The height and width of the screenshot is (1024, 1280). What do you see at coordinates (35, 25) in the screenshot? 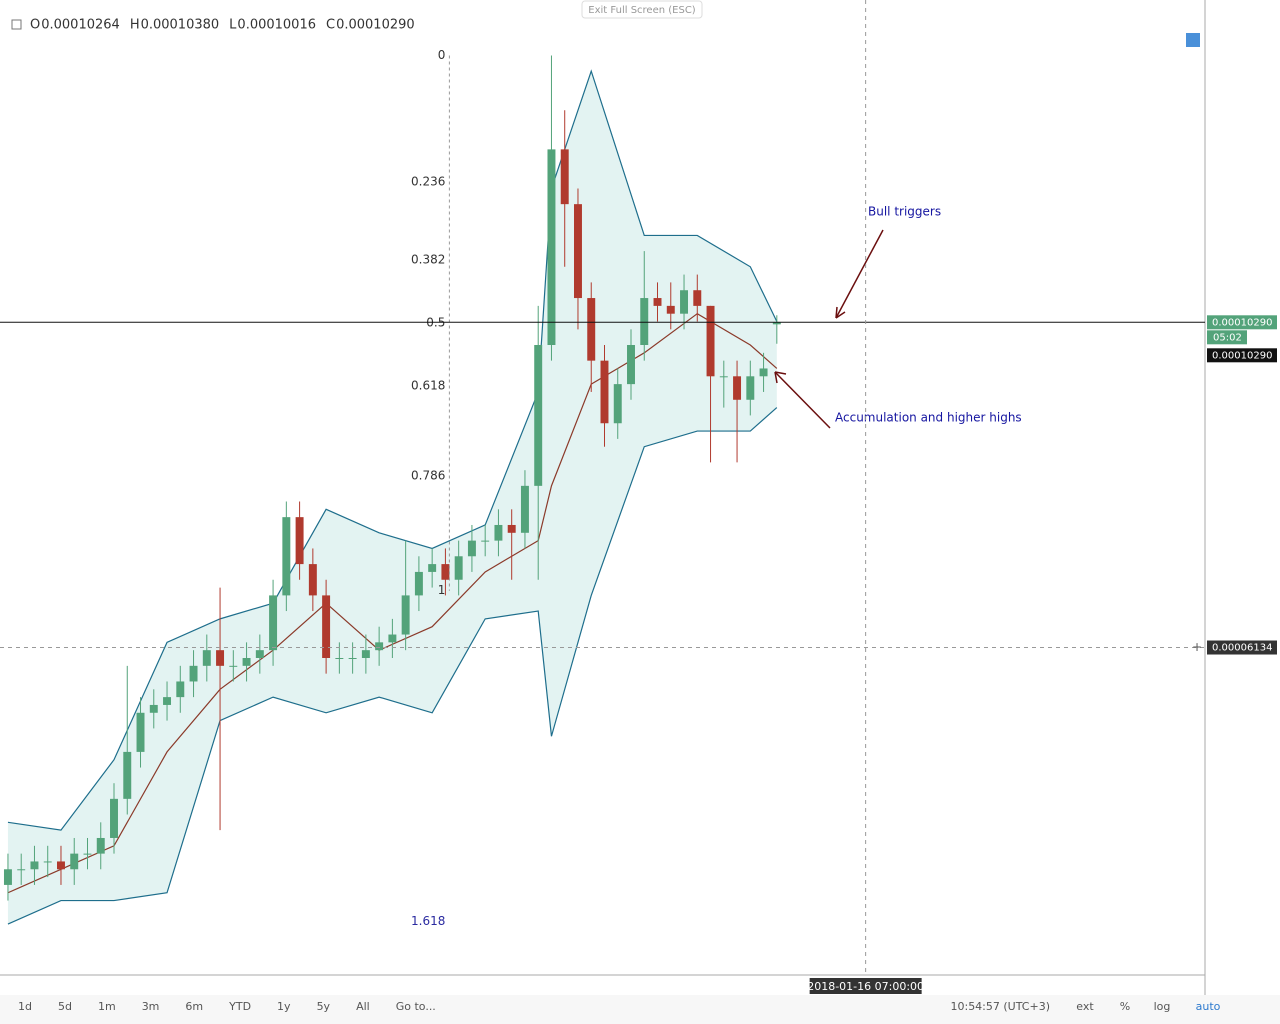
I see `ohlc-key: O` at bounding box center [35, 25].